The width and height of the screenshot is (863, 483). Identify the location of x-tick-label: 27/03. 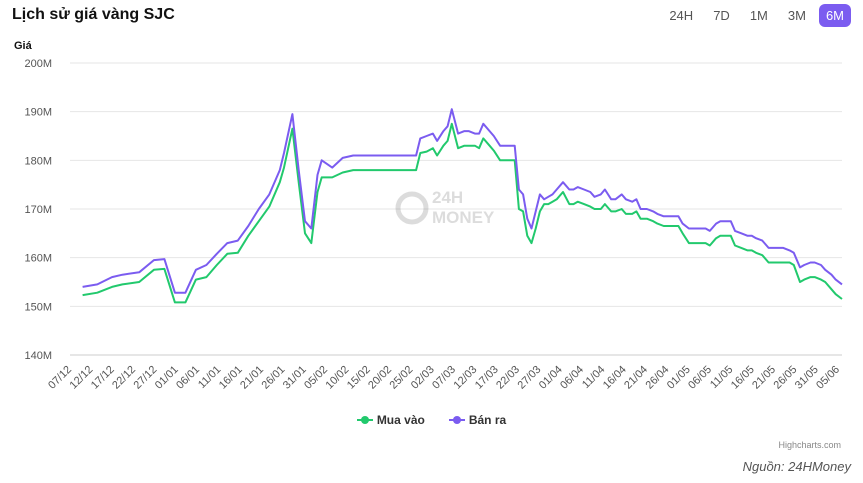
(530, 378).